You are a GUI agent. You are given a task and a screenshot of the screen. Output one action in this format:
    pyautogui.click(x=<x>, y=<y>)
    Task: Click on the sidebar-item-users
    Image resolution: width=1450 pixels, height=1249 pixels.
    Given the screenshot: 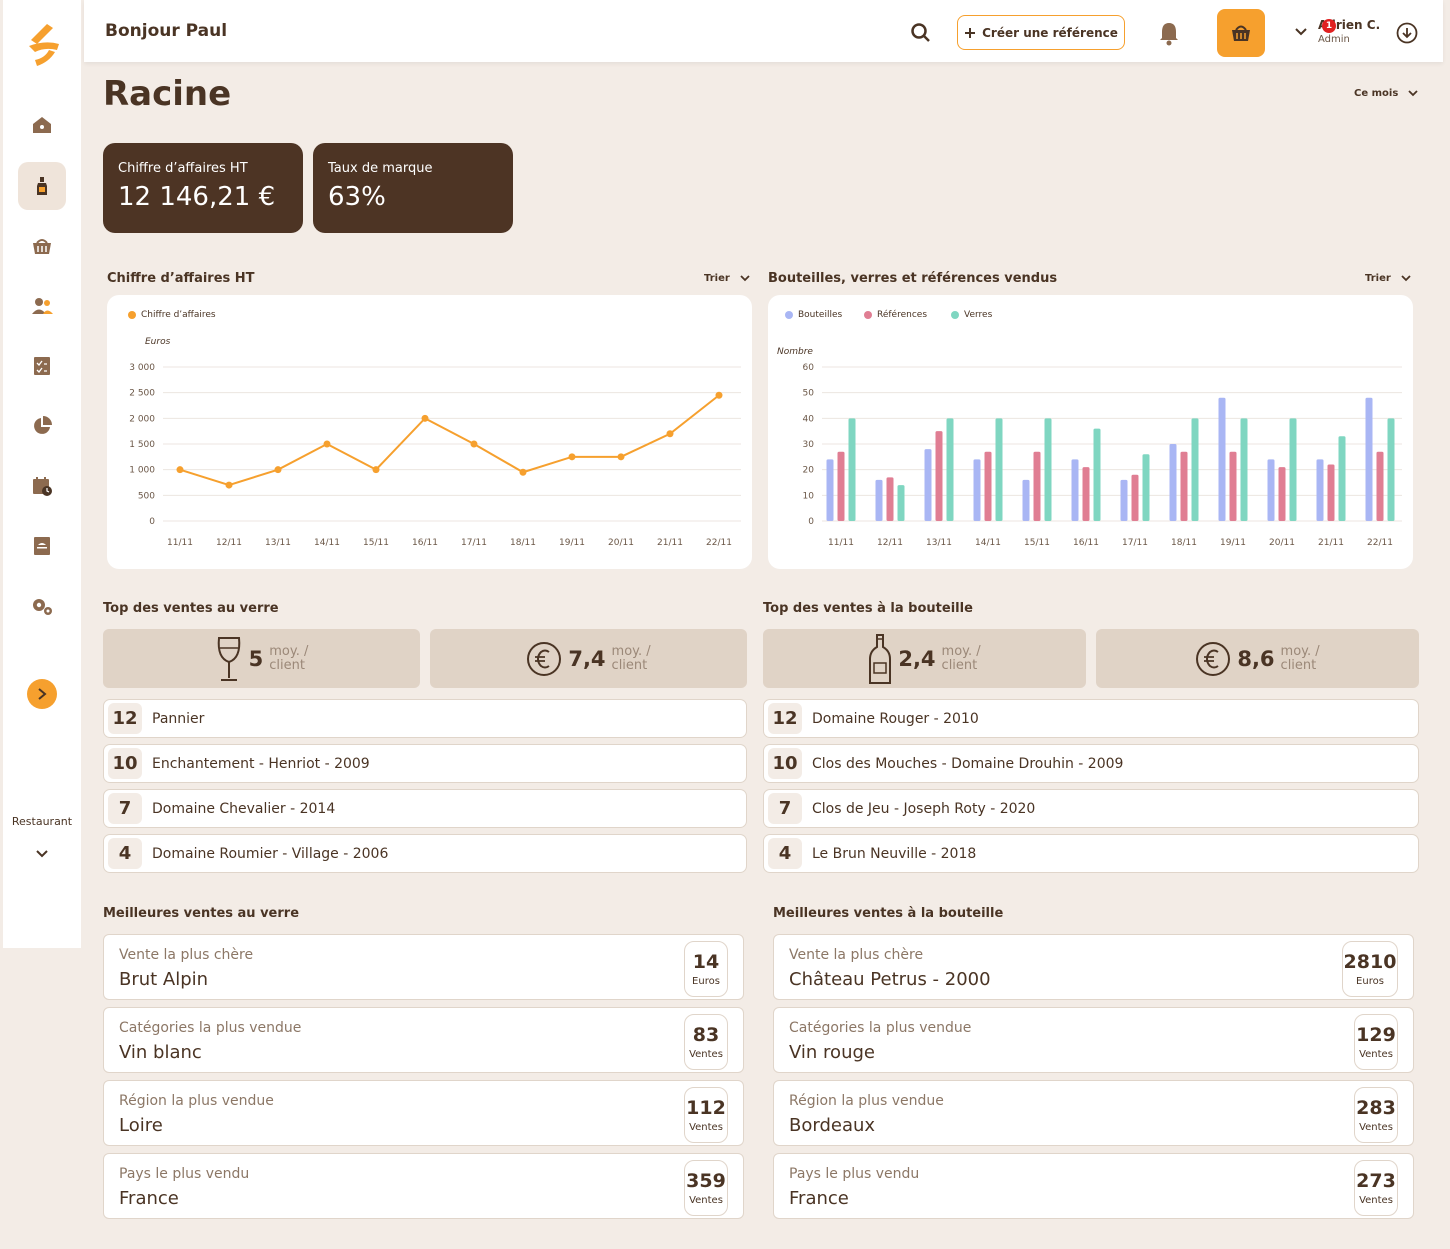 What is the action you would take?
    pyautogui.click(x=42, y=306)
    